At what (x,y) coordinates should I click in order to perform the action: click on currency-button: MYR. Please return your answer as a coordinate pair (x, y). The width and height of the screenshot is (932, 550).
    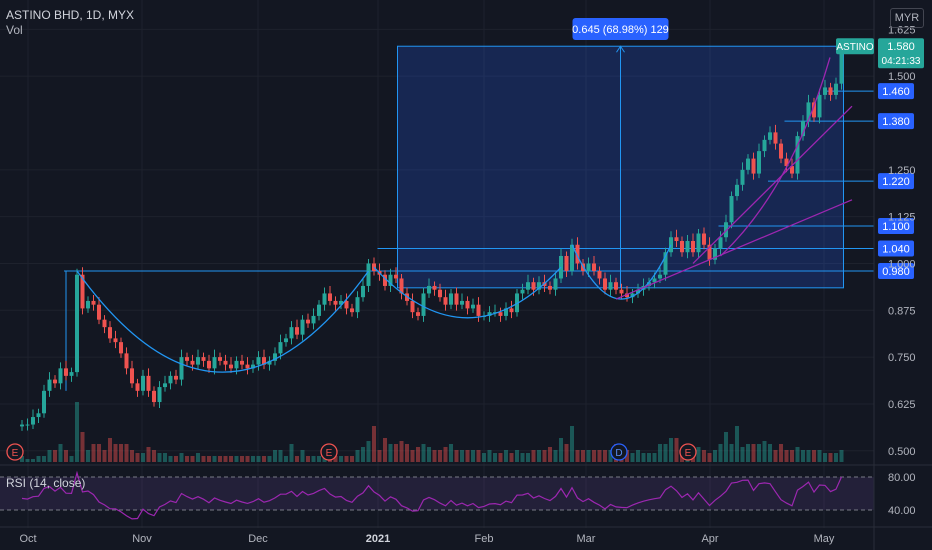
    Looking at the image, I should click on (907, 18).